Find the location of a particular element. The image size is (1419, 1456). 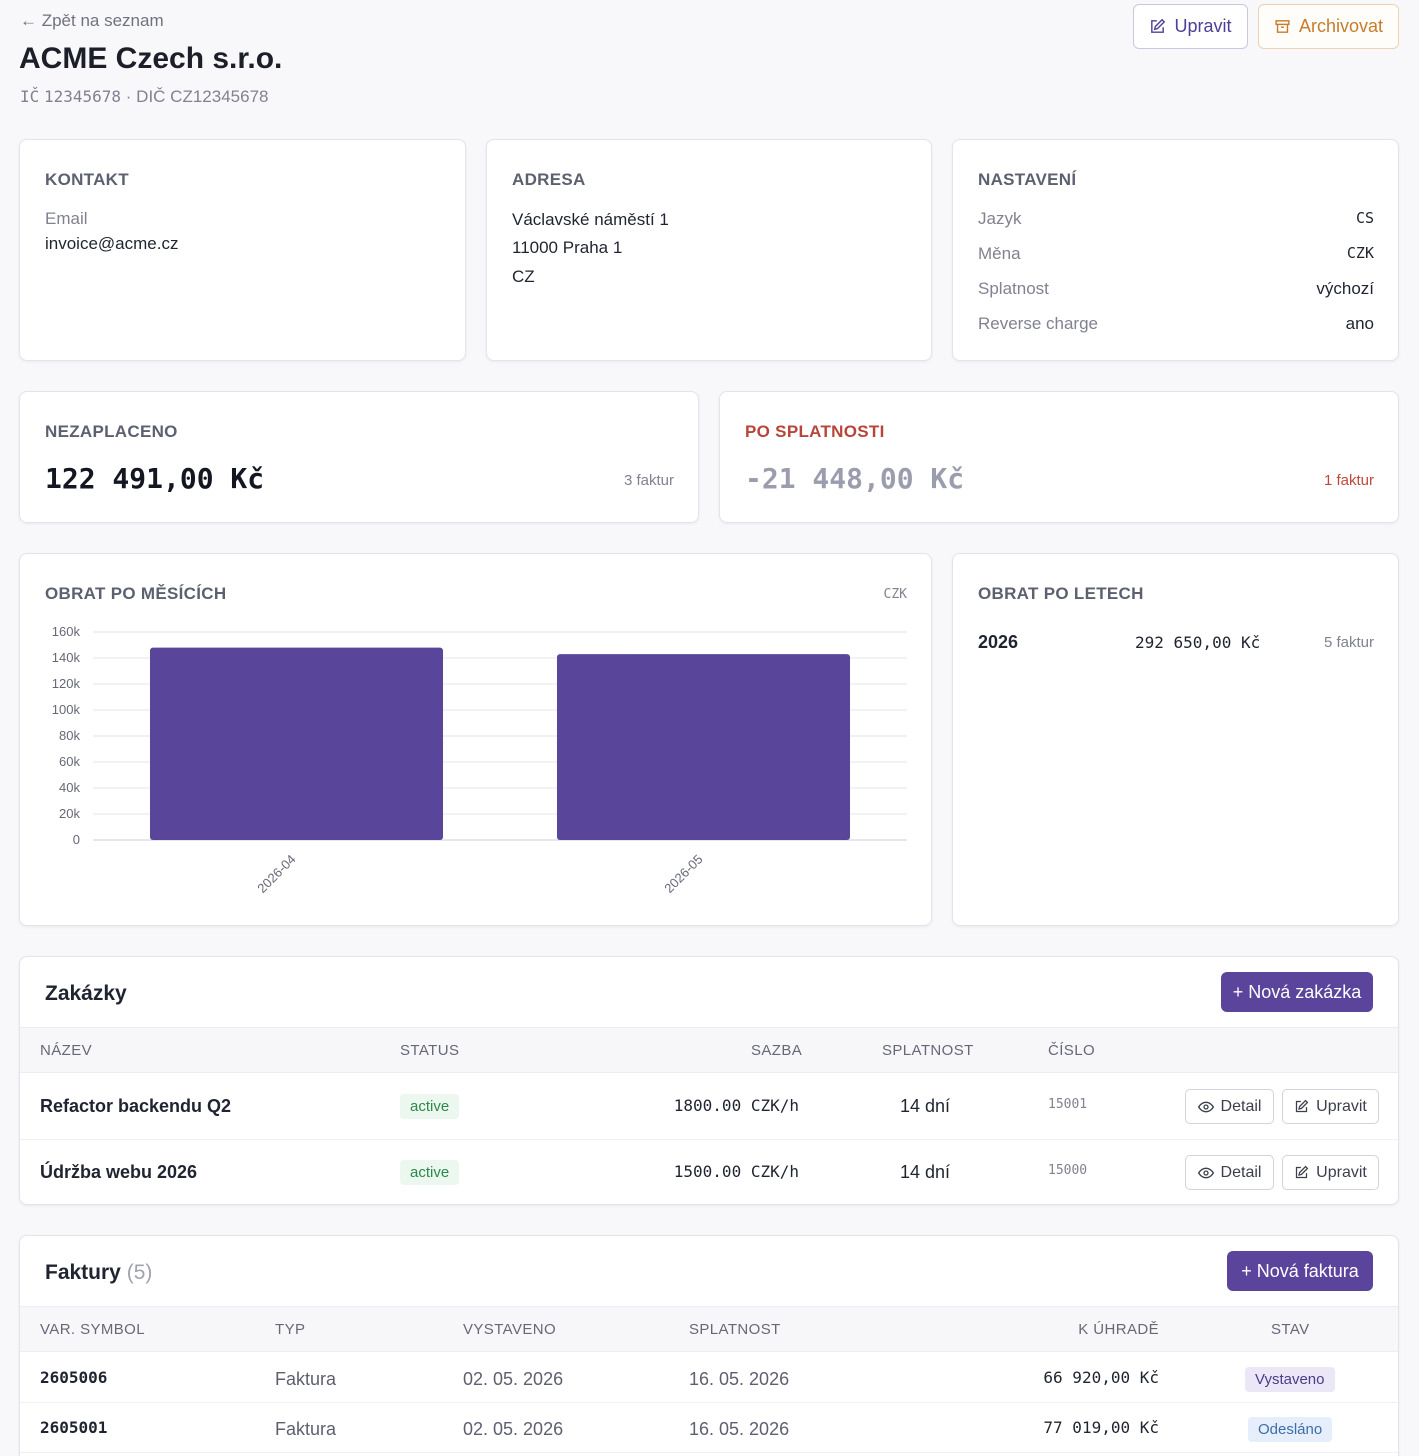

address-line-1: Václavské náměstí 1 is located at coordinates (590, 219).